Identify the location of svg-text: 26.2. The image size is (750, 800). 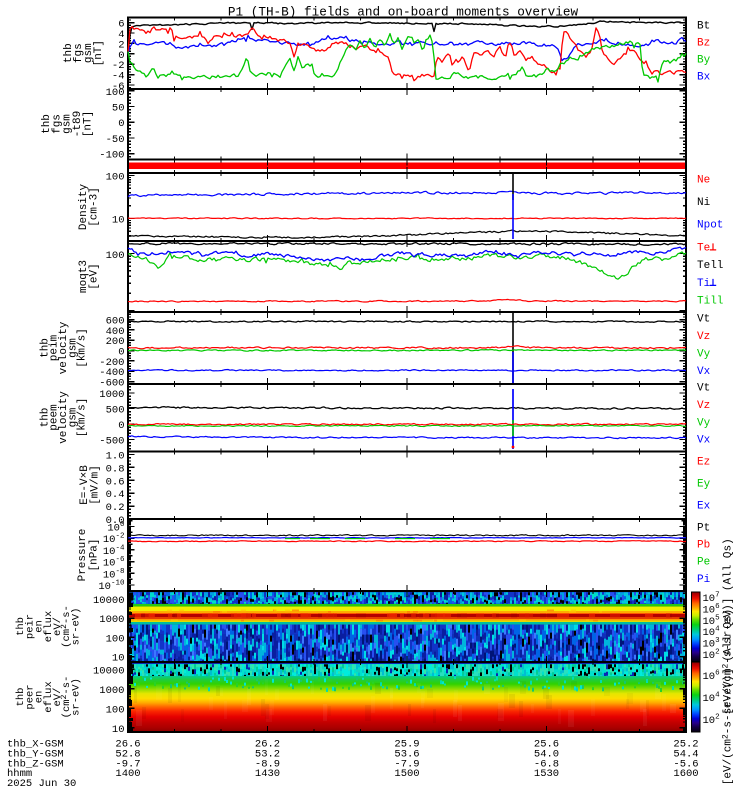
(267, 745).